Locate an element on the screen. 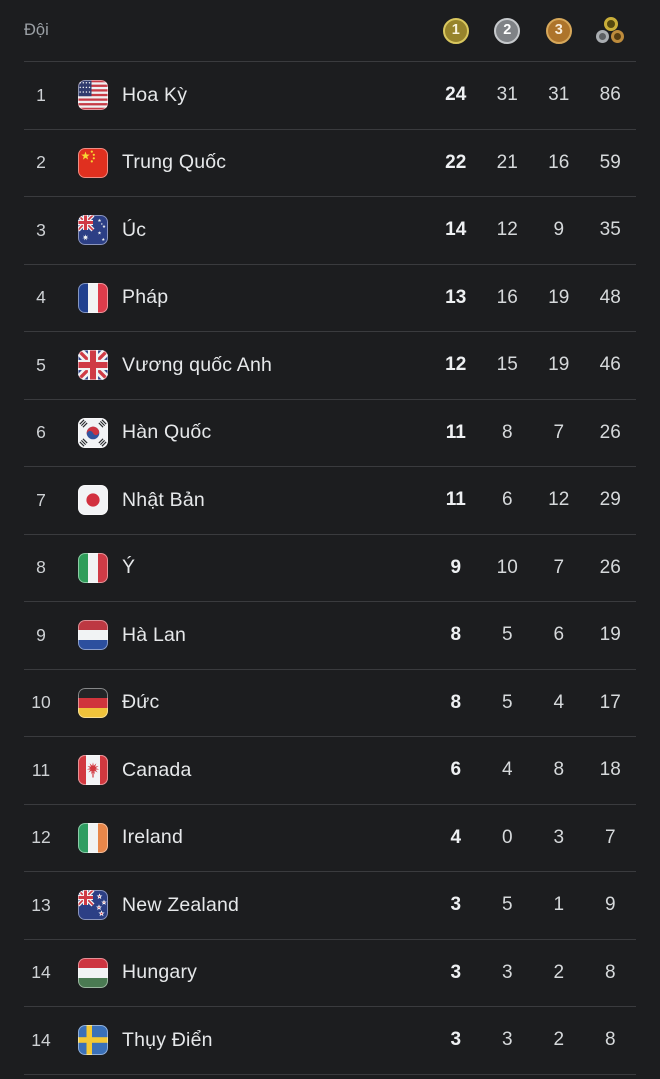  total-count: 7 is located at coordinates (610, 837).